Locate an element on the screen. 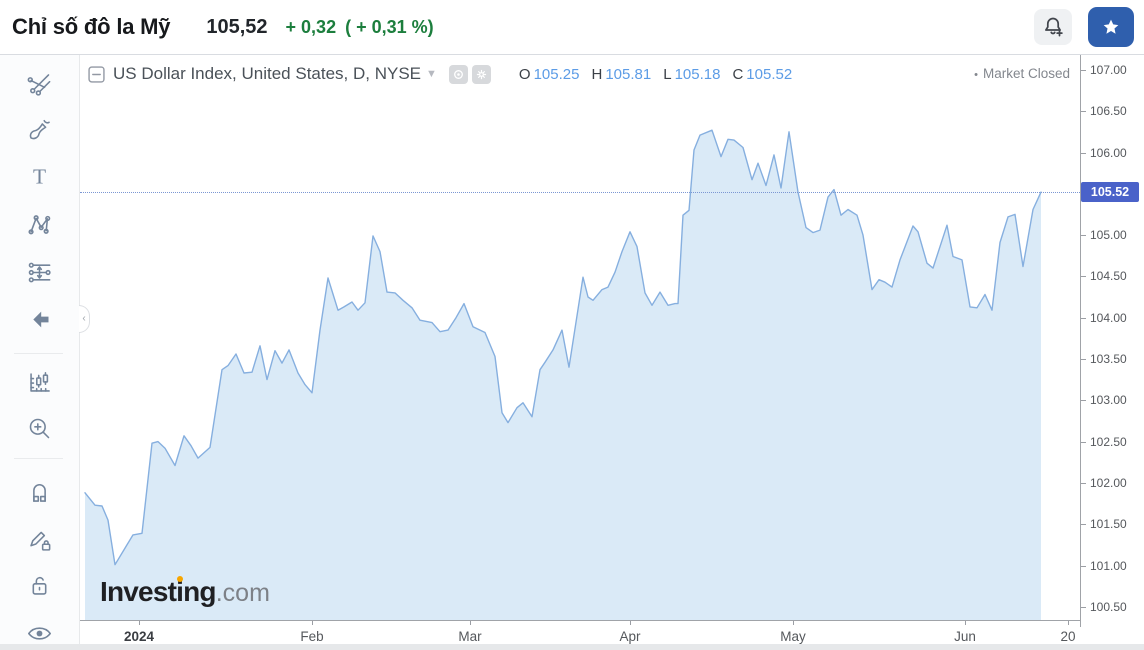  bottom-strip is located at coordinates (572, 647).